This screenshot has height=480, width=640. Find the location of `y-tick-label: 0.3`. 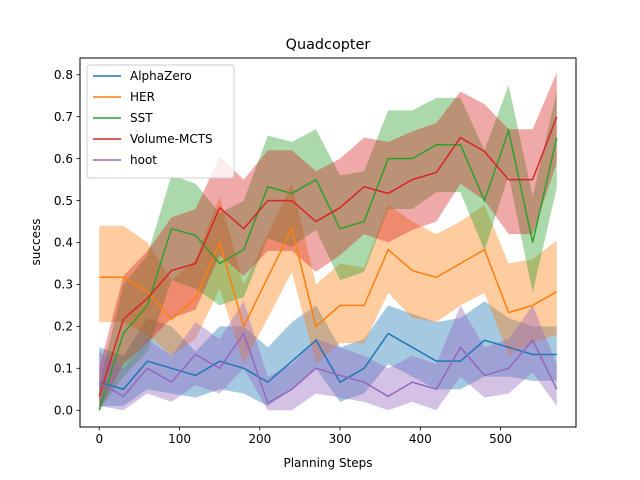

y-tick-label: 0.3 is located at coordinates (63, 285).